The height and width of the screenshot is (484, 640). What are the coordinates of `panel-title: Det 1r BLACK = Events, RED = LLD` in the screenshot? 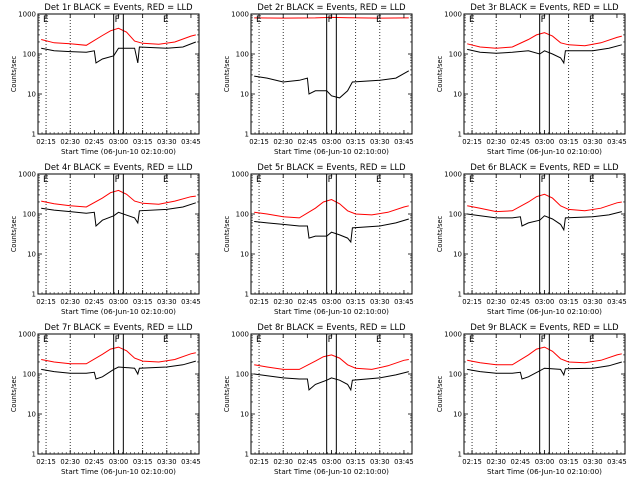 It's located at (118, 7).